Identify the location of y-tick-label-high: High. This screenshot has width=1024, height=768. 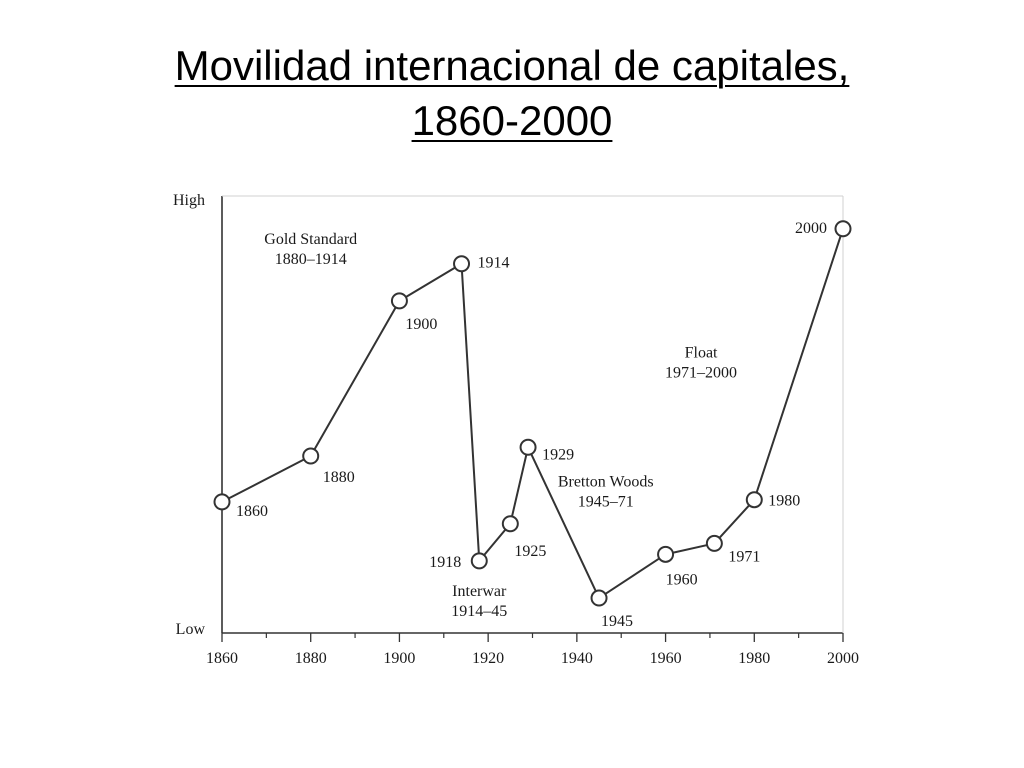
(189, 200).